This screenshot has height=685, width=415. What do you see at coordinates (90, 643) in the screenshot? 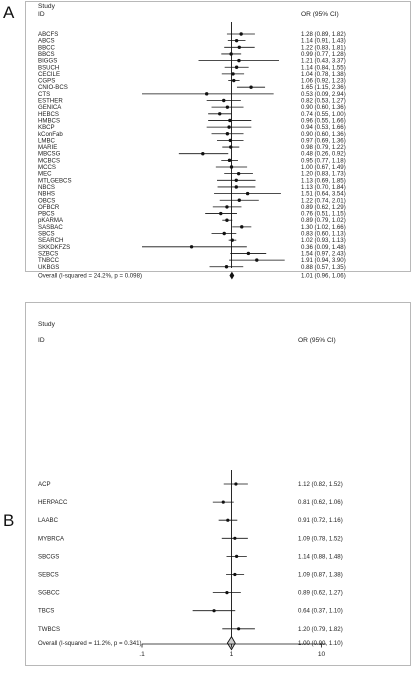
I see `panel-b-overall-label: Overall (I-squared = 11.2%, p = 0.341)` at bounding box center [90, 643].